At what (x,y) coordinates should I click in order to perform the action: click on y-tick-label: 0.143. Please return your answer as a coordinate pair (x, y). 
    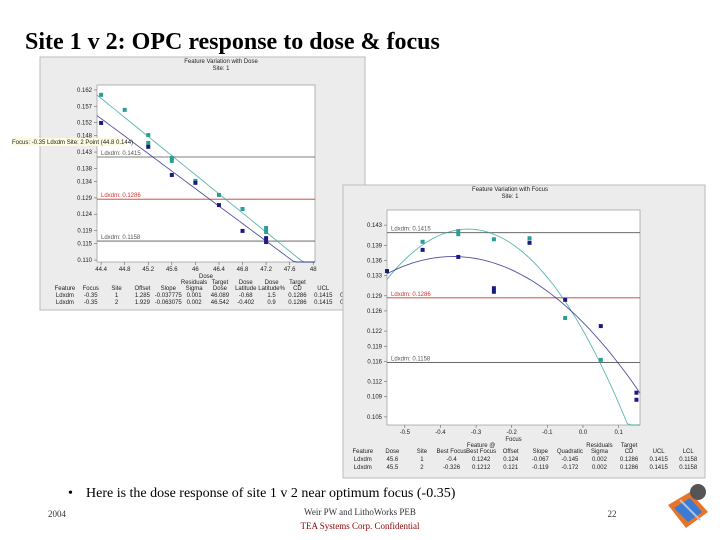
    Looking at the image, I should click on (85, 153).